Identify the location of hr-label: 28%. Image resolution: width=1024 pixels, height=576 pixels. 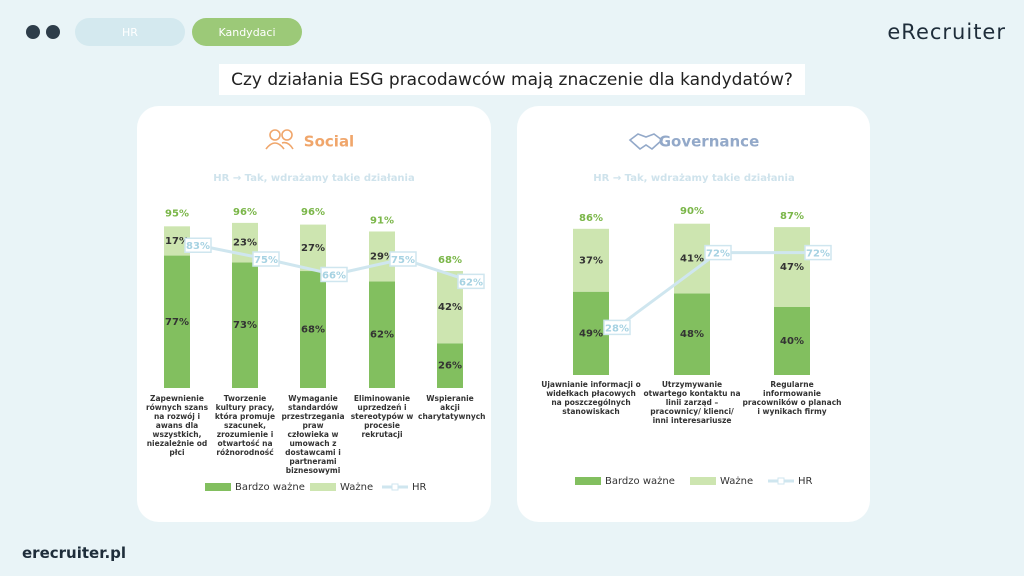
(617, 328).